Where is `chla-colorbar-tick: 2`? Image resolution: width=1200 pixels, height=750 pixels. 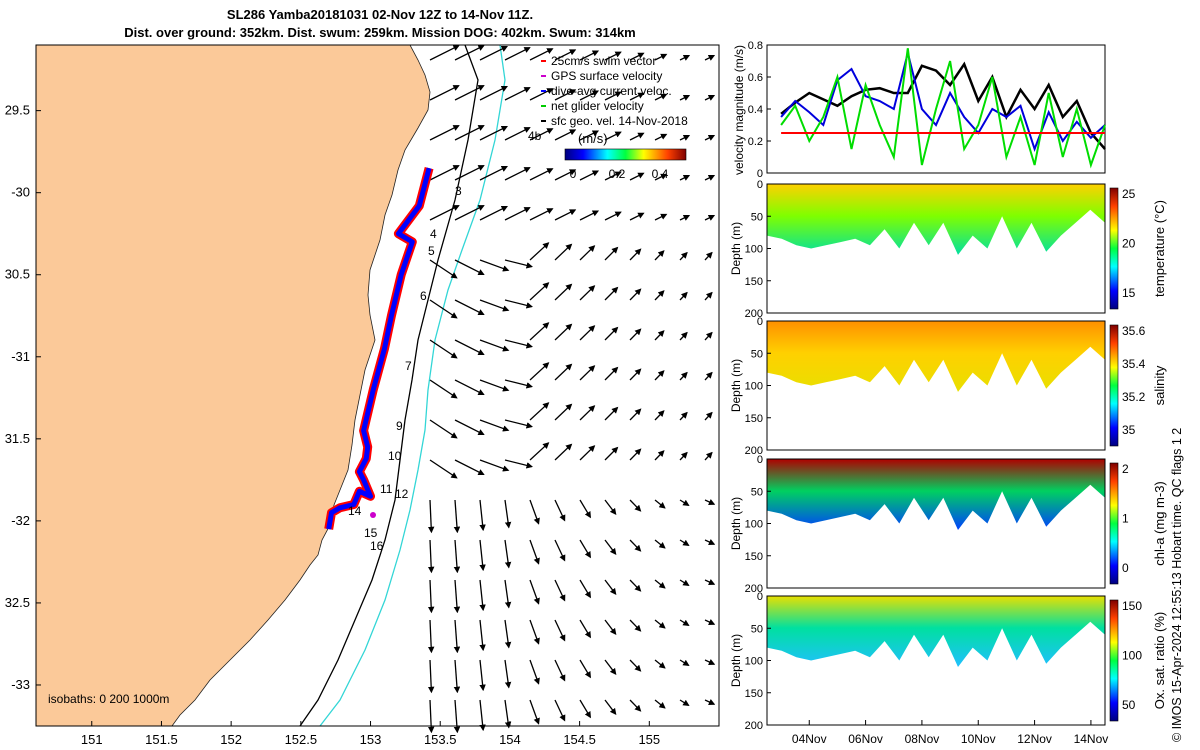 chla-colorbar-tick: 2 is located at coordinates (1125, 469).